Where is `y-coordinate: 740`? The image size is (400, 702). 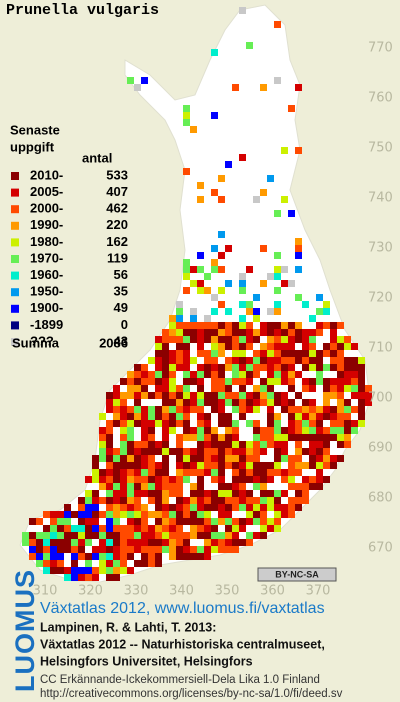 y-coordinate: 740 is located at coordinates (380, 198).